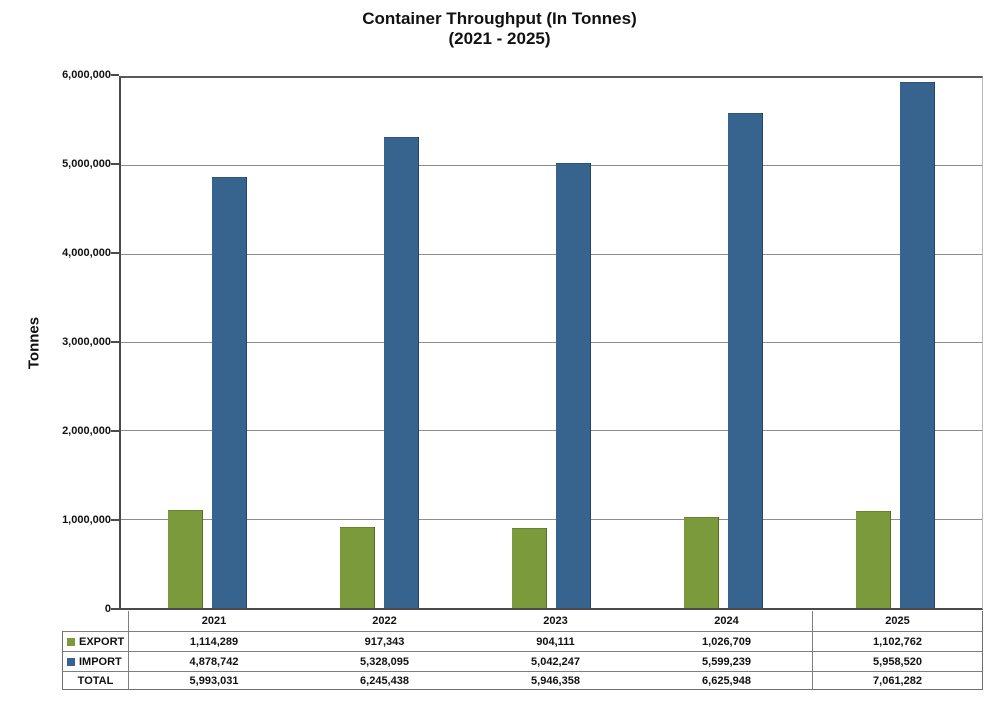  I want to click on table-cell-import-2024: 5,599,239, so click(726, 661).